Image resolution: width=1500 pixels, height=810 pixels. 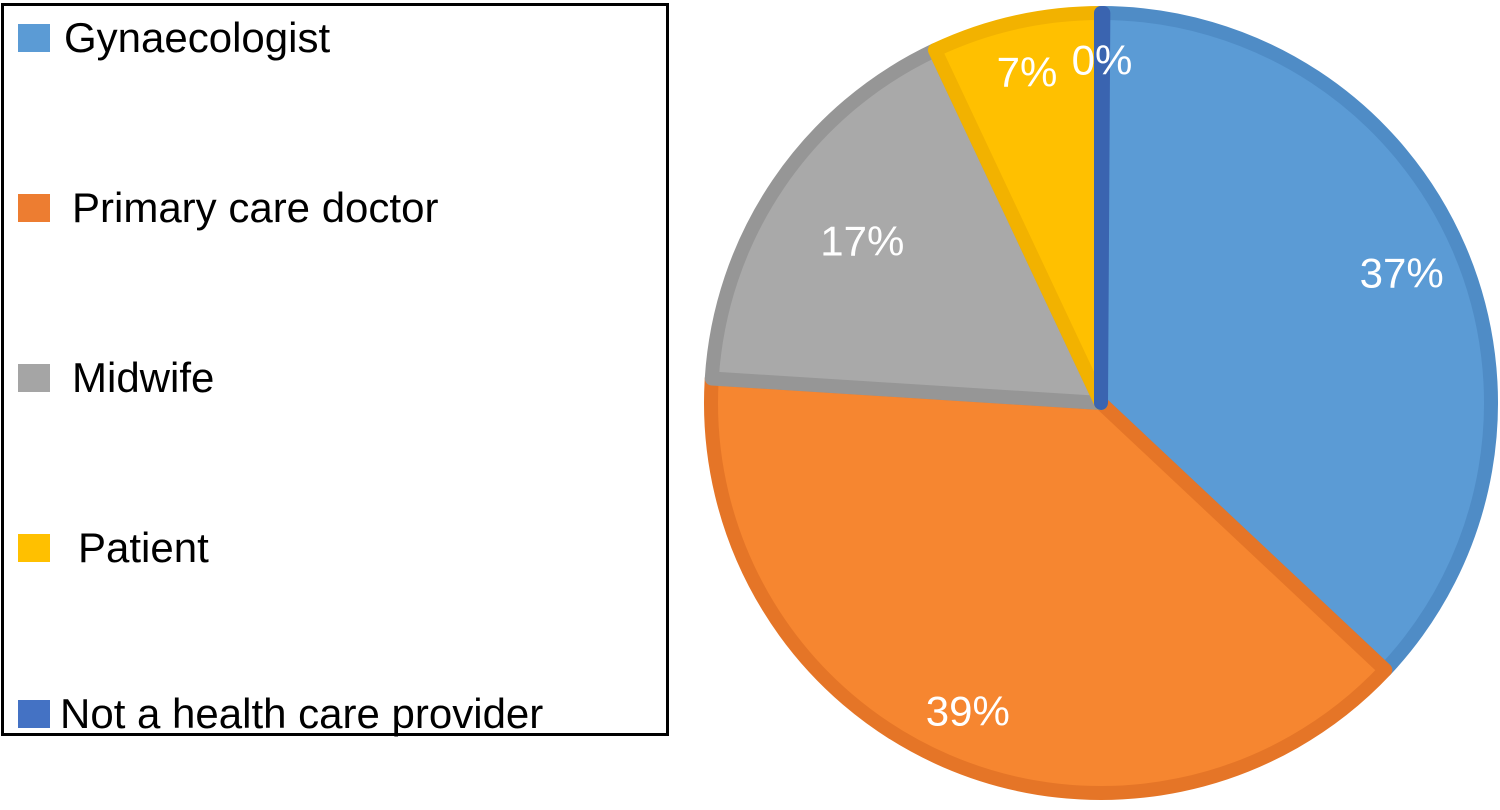 I want to click on legend-swatch-patient, so click(x=34, y=548).